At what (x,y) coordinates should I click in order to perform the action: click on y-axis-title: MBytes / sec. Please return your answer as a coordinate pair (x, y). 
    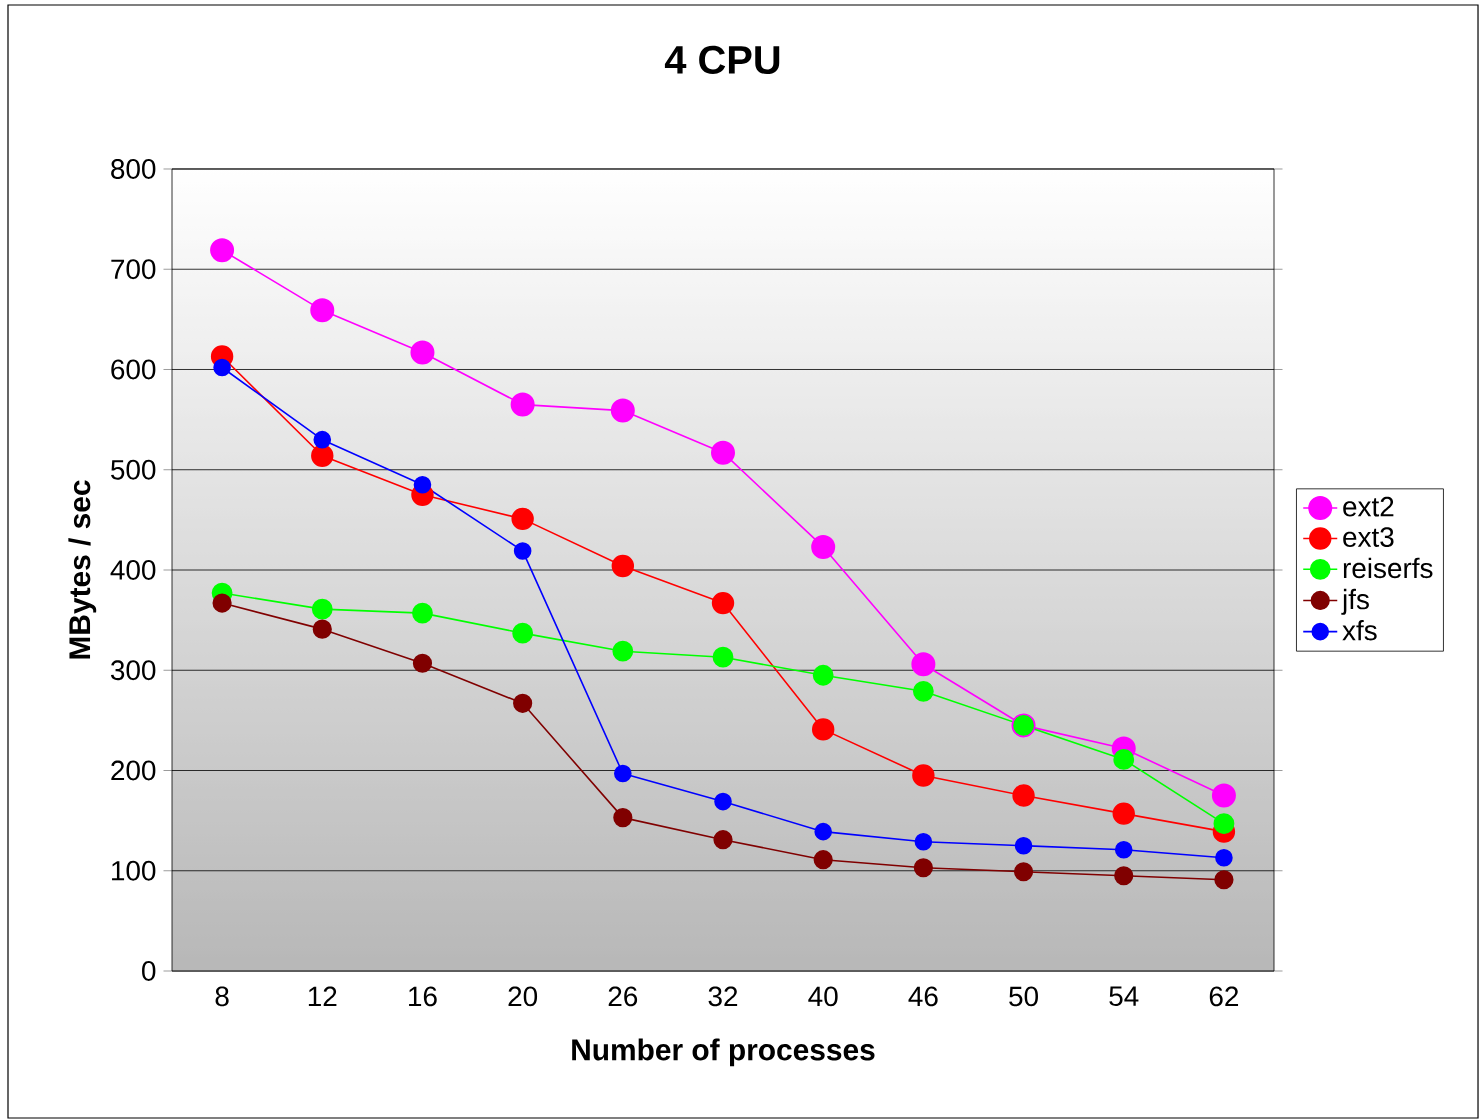
    Looking at the image, I should click on (82, 569).